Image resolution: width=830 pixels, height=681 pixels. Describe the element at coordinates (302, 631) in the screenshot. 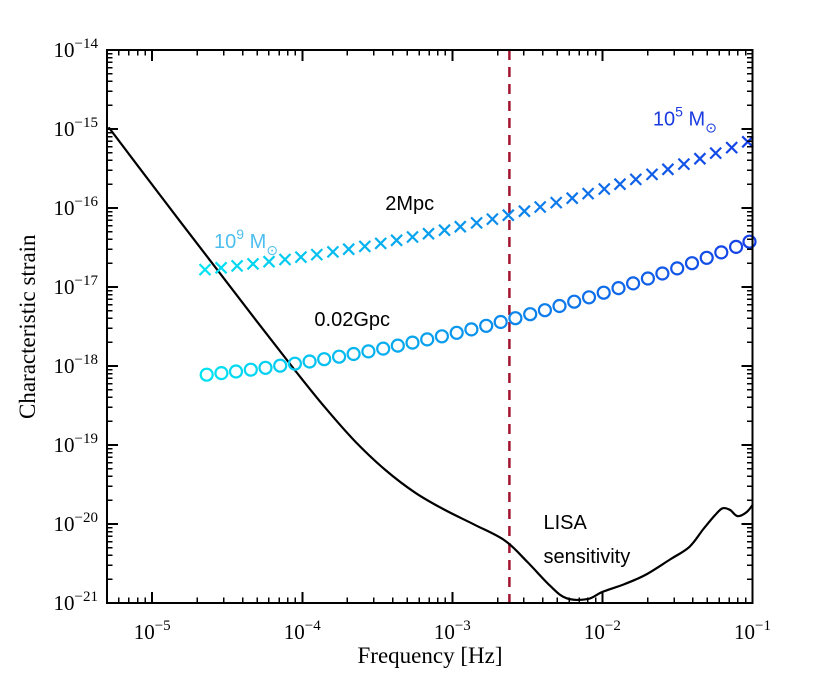

I see `x-tick-label: 10⁻⁴` at that location.